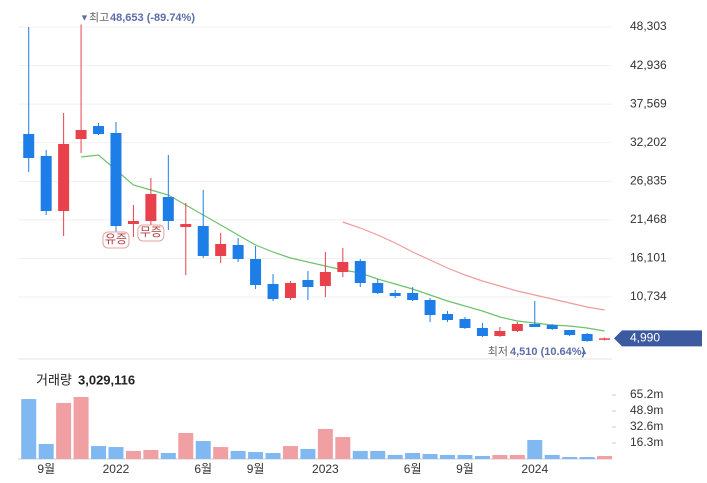 This screenshot has height=483, width=707. What do you see at coordinates (645, 337) in the screenshot?
I see `last-price: 4,990` at bounding box center [645, 337].